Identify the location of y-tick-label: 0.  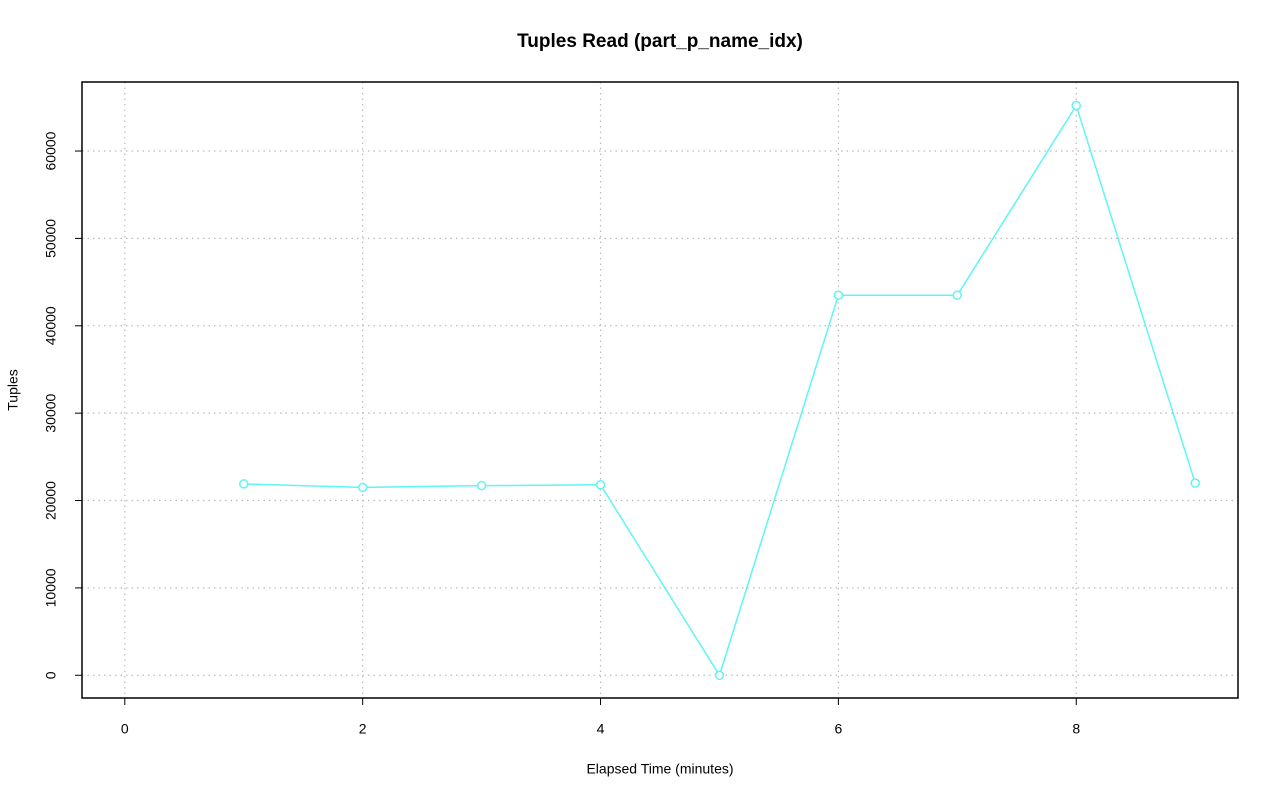
(51, 675).